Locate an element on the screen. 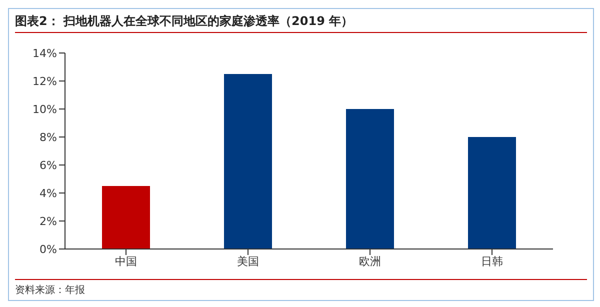 This screenshot has width=600, height=307. y-tick-label: 10% is located at coordinates (44, 109).